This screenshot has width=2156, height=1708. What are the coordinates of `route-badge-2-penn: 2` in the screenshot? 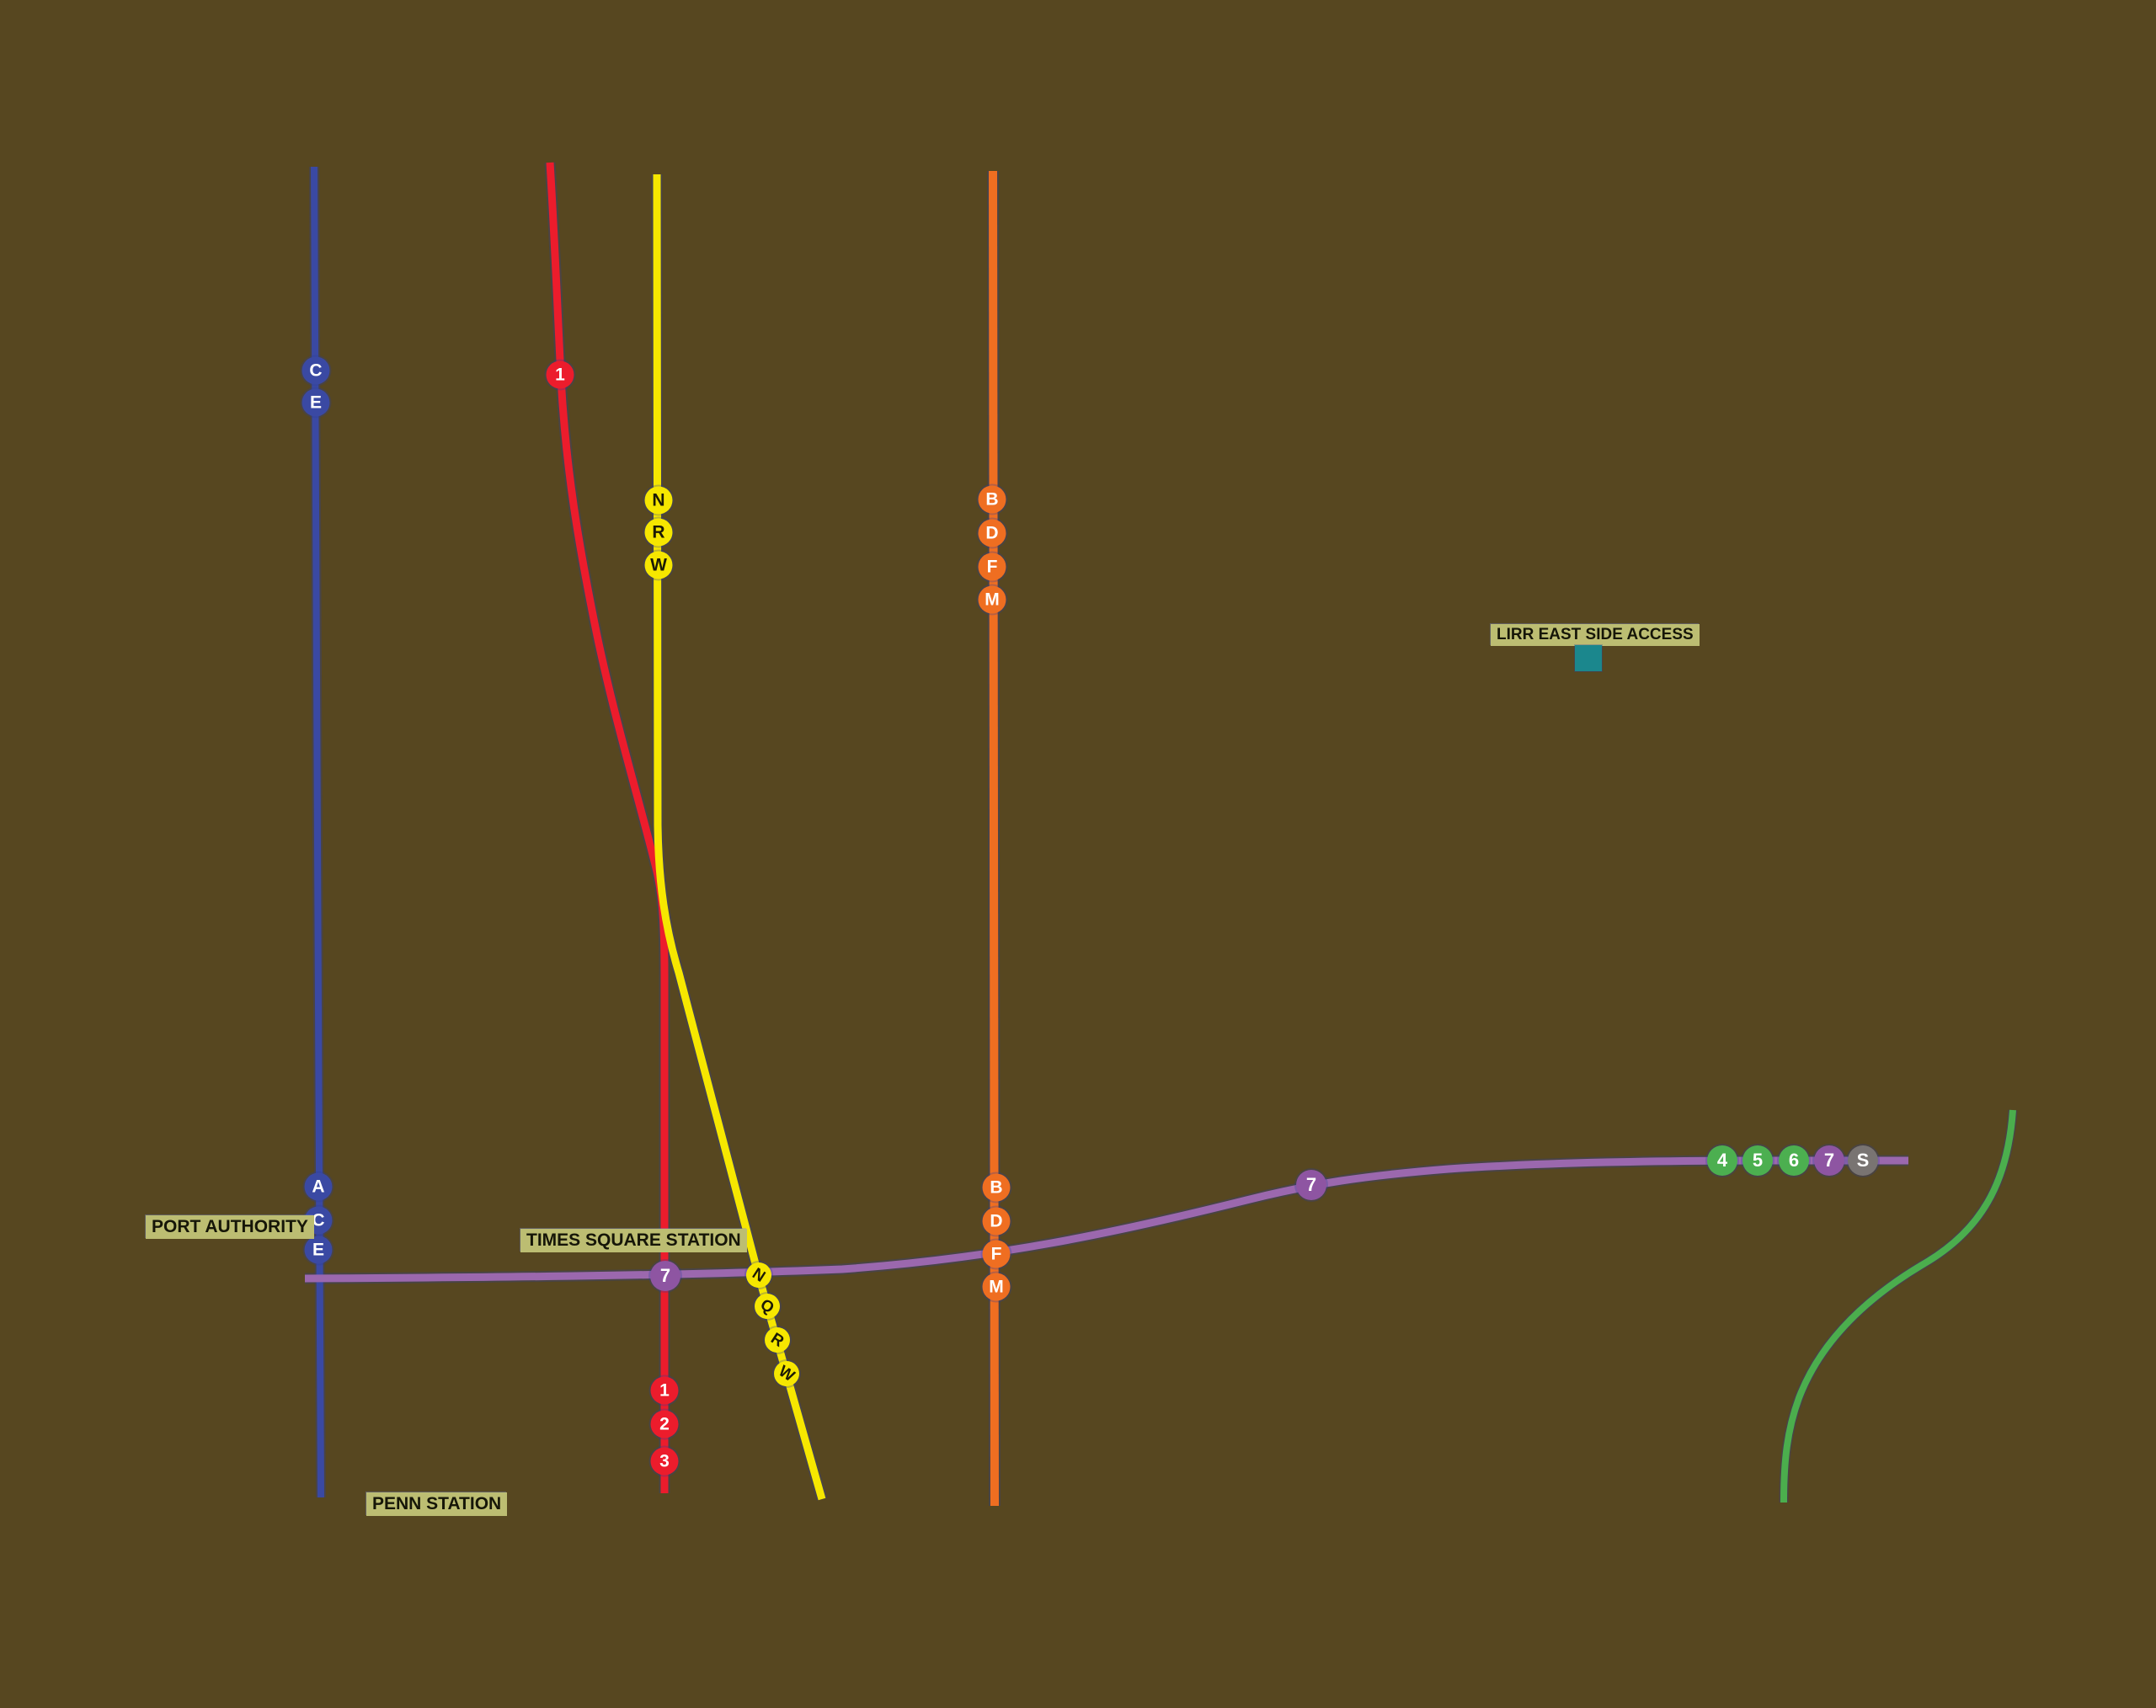 It's located at (664, 1424).